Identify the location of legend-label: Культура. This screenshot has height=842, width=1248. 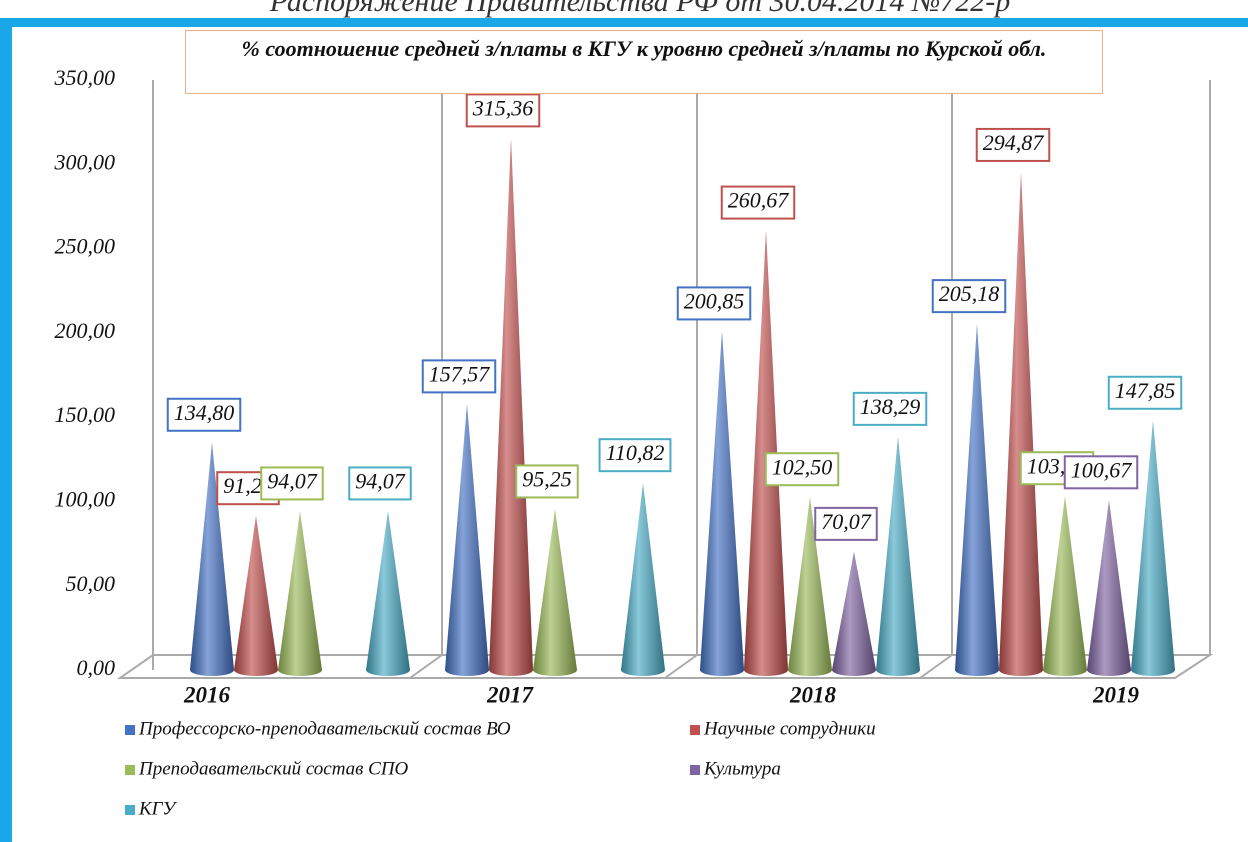
(742, 768).